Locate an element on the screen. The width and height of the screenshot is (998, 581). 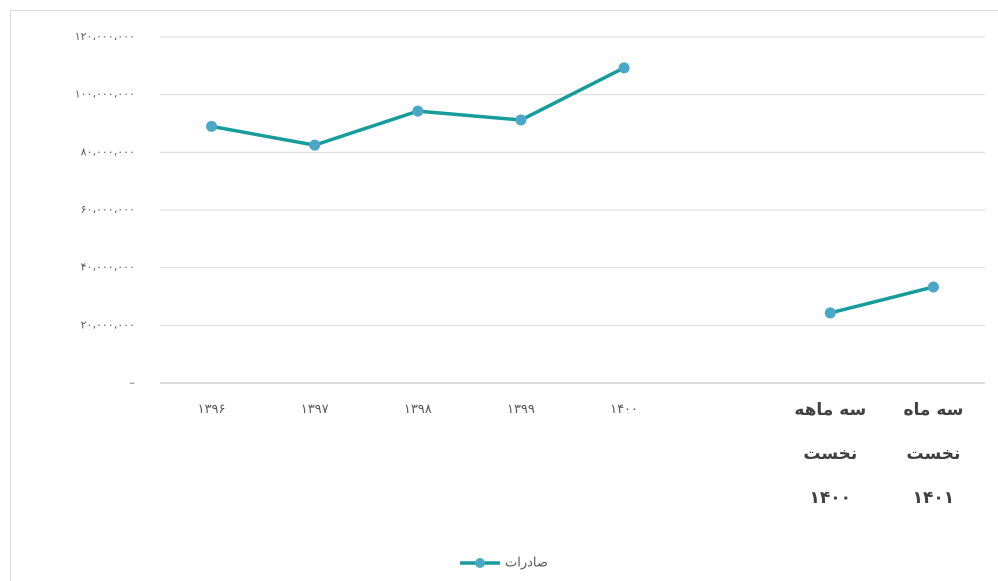
x-tick-label: ۱۴۰۰ is located at coordinates (624, 409).